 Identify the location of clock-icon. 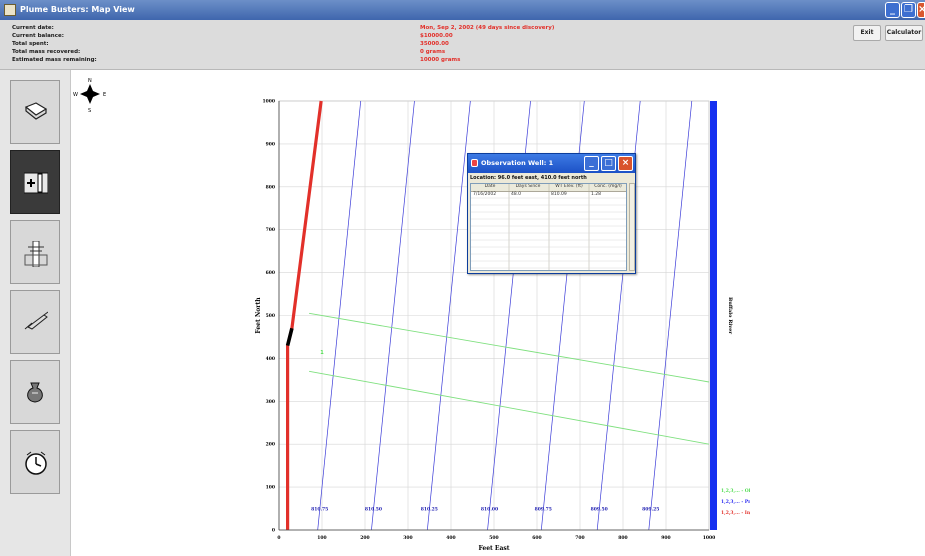
(36, 463).